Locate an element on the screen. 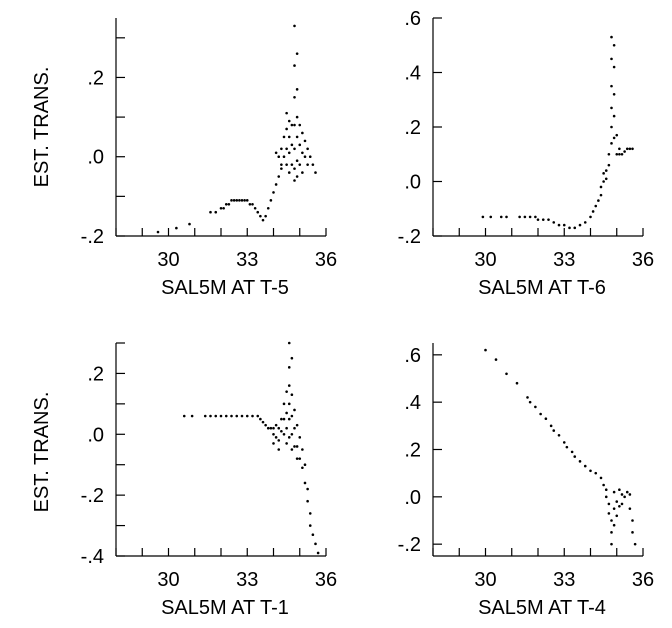  y-tick-label: .6 is located at coordinates (412, 356).